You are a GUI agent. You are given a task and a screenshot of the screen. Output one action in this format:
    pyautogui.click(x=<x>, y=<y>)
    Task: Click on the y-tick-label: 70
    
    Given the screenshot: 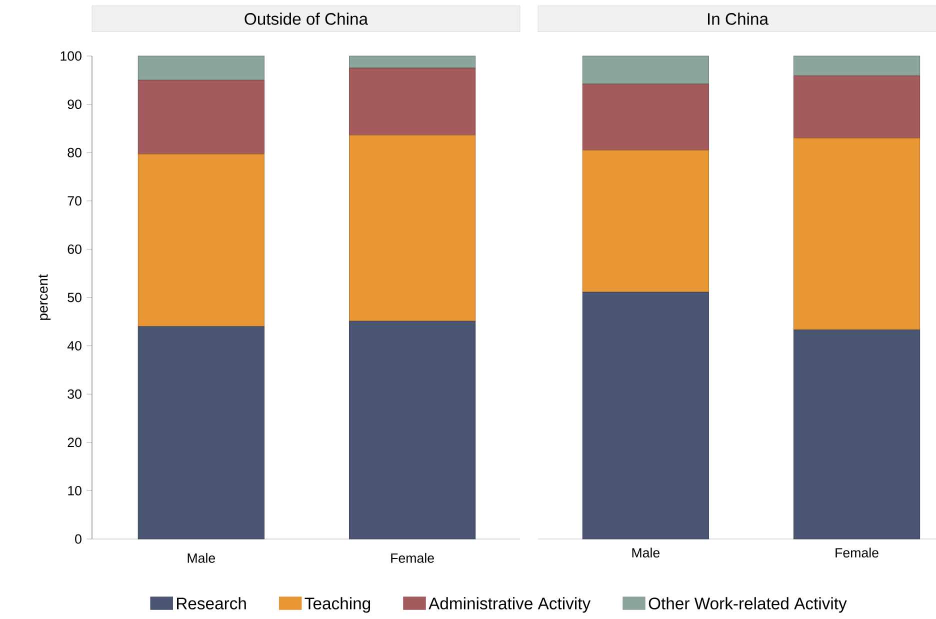 What is the action you would take?
    pyautogui.click(x=75, y=201)
    